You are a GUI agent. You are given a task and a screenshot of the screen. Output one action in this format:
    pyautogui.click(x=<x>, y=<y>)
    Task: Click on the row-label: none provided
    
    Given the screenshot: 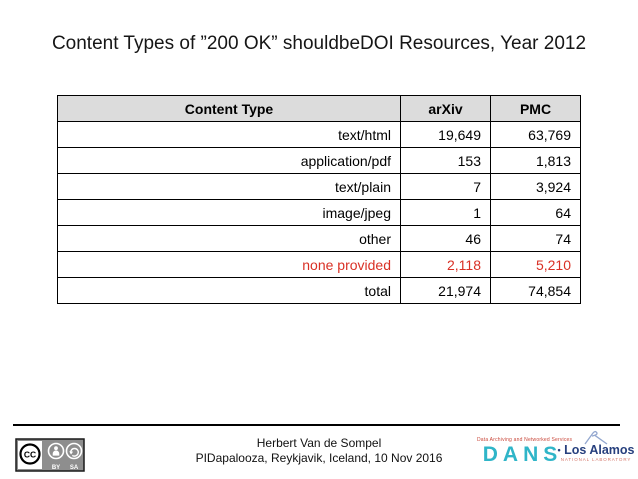 What is the action you would take?
    pyautogui.click(x=229, y=264)
    